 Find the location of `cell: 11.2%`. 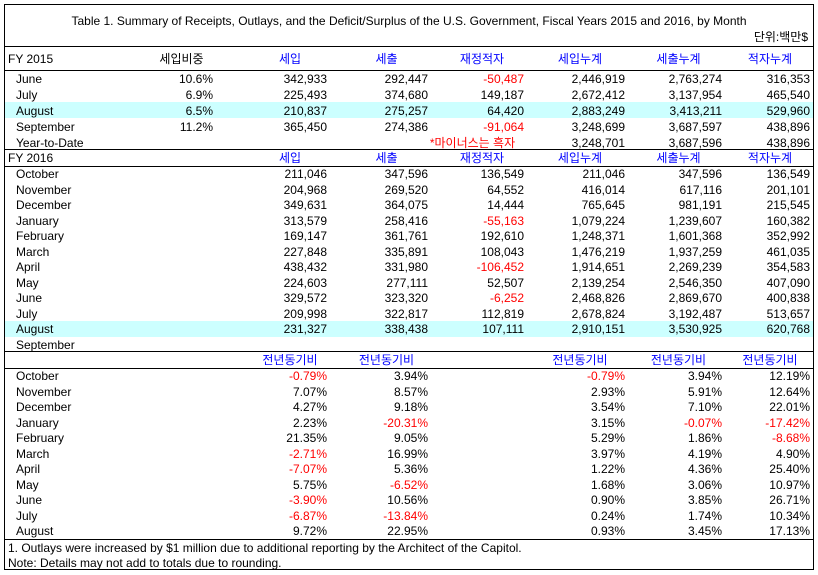

cell: 11.2% is located at coordinates (196, 126).